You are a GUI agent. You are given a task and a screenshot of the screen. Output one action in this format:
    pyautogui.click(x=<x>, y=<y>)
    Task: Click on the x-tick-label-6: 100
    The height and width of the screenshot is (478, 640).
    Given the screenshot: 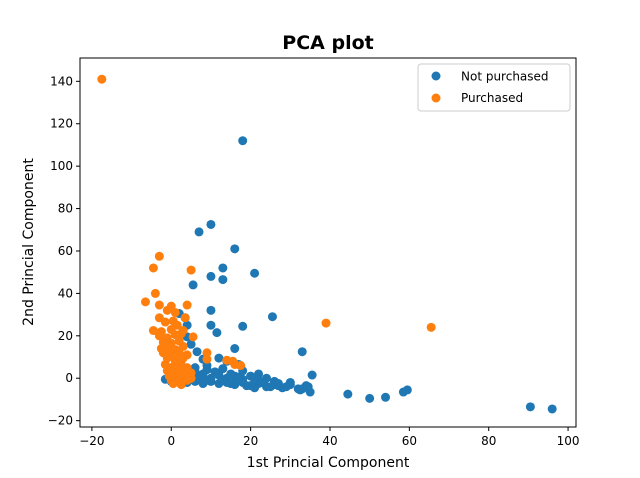 What is the action you would take?
    pyautogui.click(x=568, y=441)
    